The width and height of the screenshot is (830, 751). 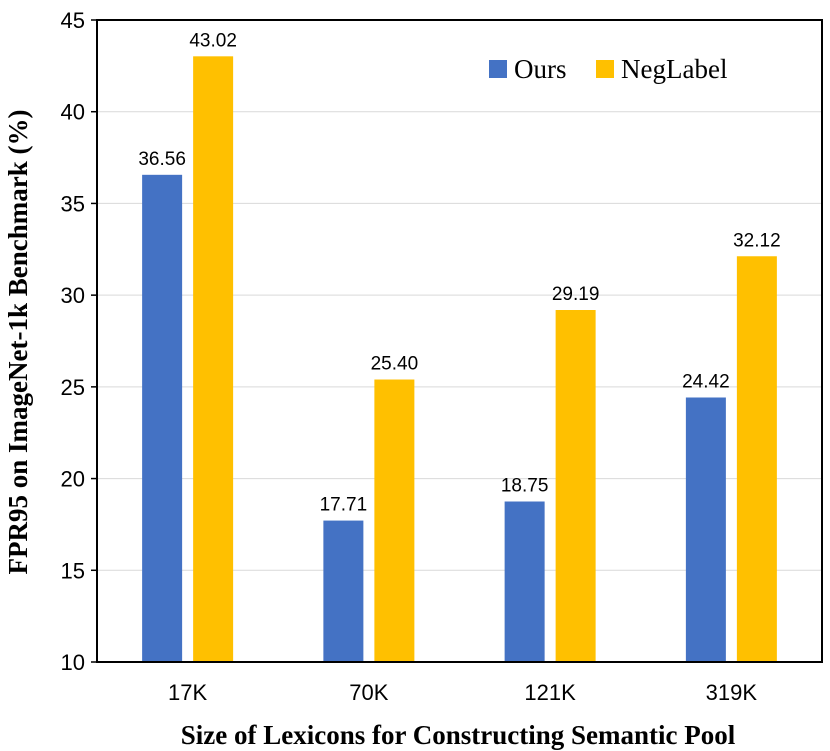 What do you see at coordinates (674, 69) in the screenshot?
I see `legend-label-neglabel: NegLabel` at bounding box center [674, 69].